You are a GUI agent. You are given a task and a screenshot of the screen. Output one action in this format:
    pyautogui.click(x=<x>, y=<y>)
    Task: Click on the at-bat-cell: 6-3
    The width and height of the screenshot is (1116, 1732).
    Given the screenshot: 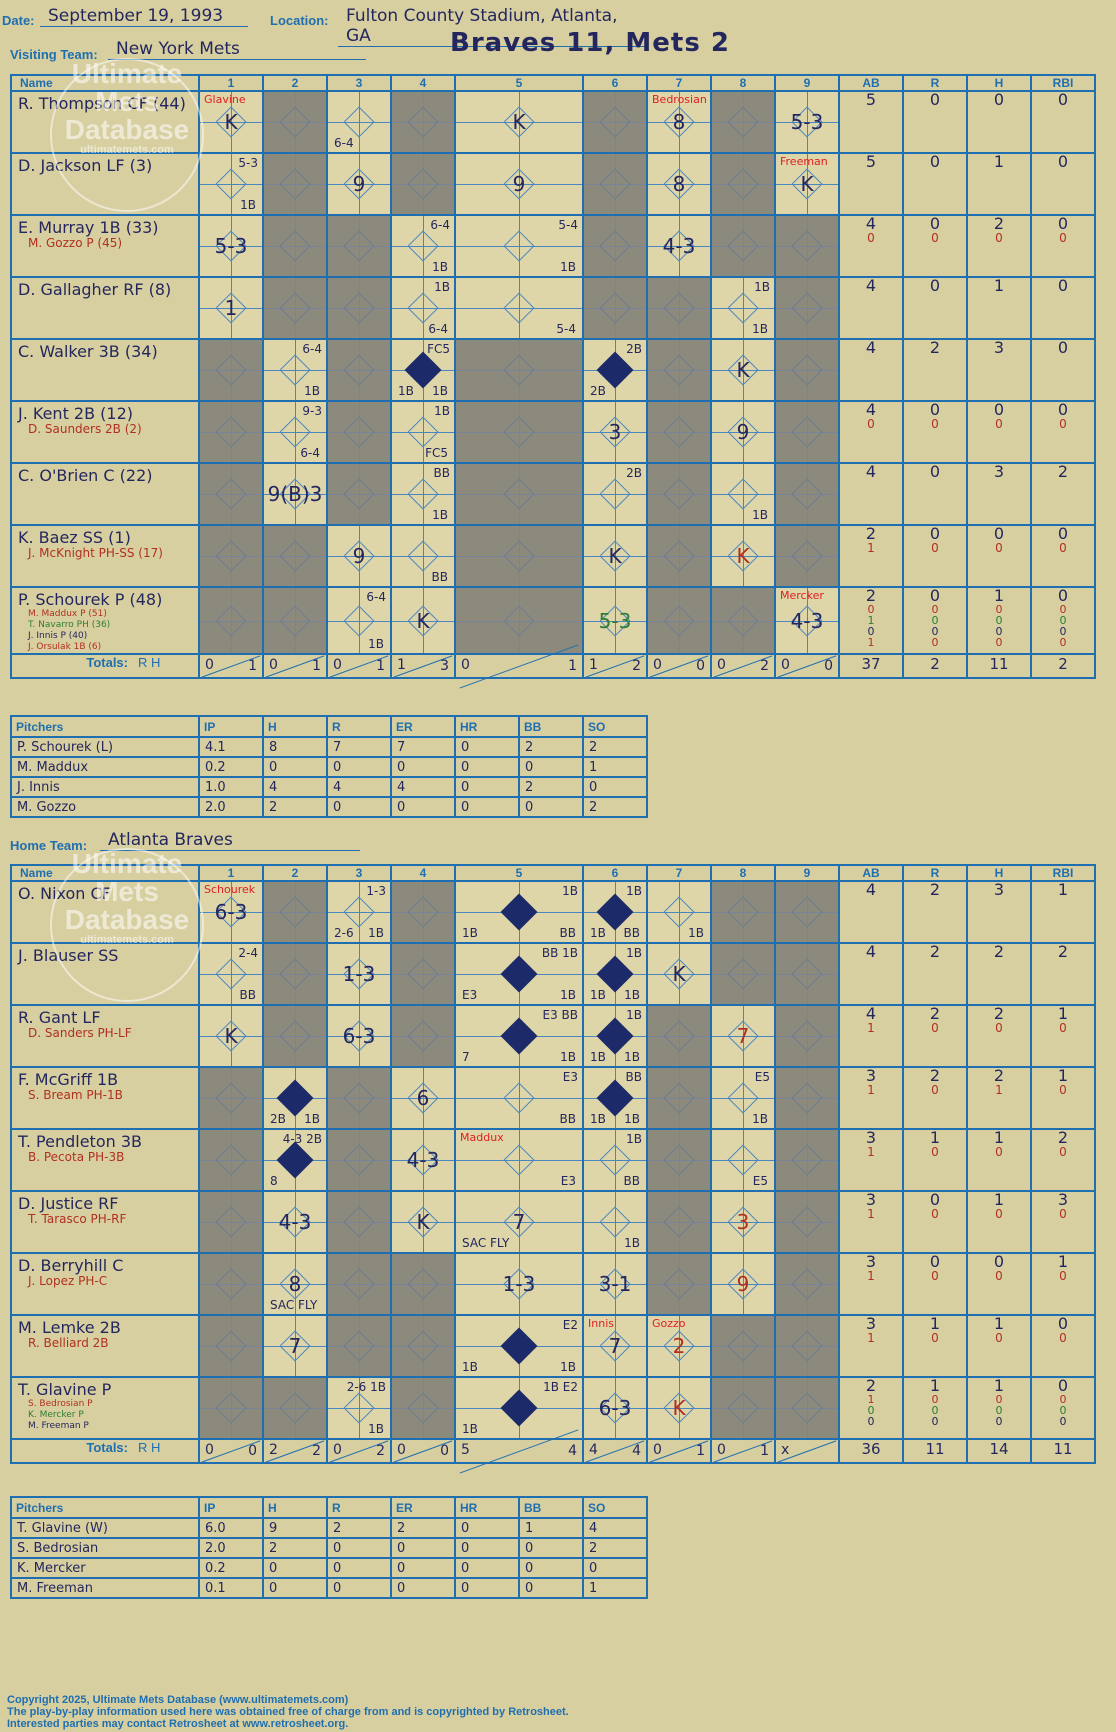 What is the action you would take?
    pyautogui.click(x=359, y=1036)
    